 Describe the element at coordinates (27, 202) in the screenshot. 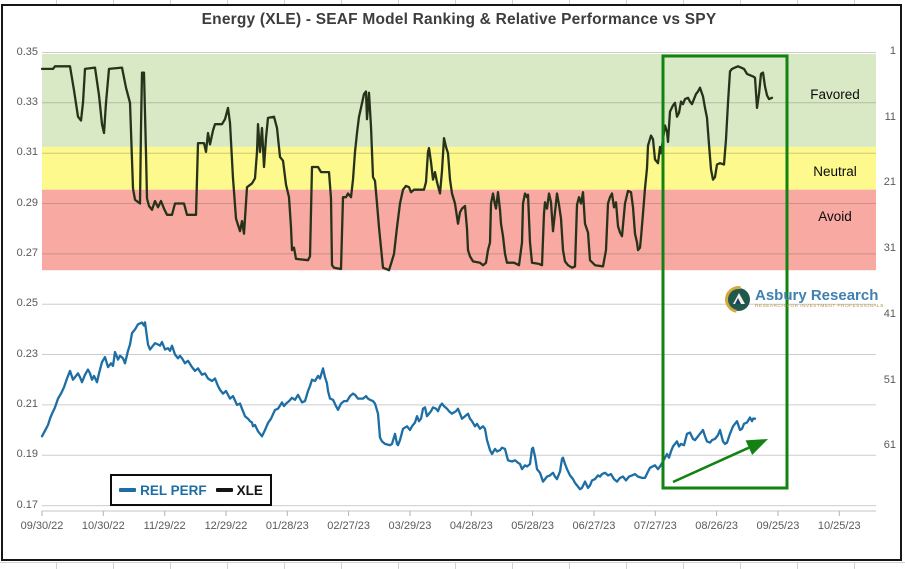

I see `left-axis-label: 0.29` at that location.